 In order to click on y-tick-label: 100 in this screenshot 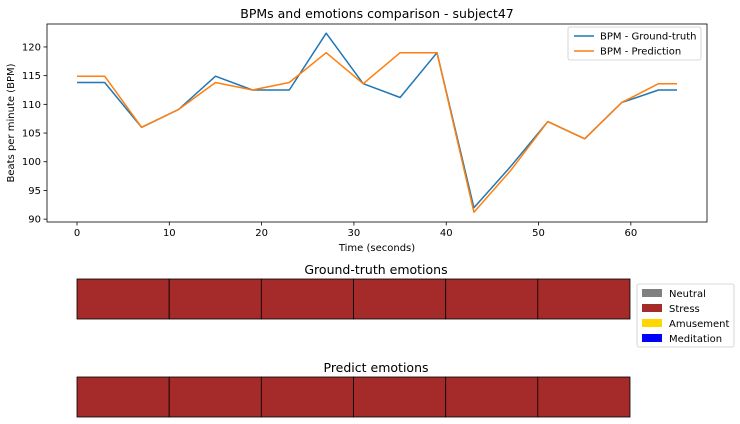, I will do `click(31, 162)`.